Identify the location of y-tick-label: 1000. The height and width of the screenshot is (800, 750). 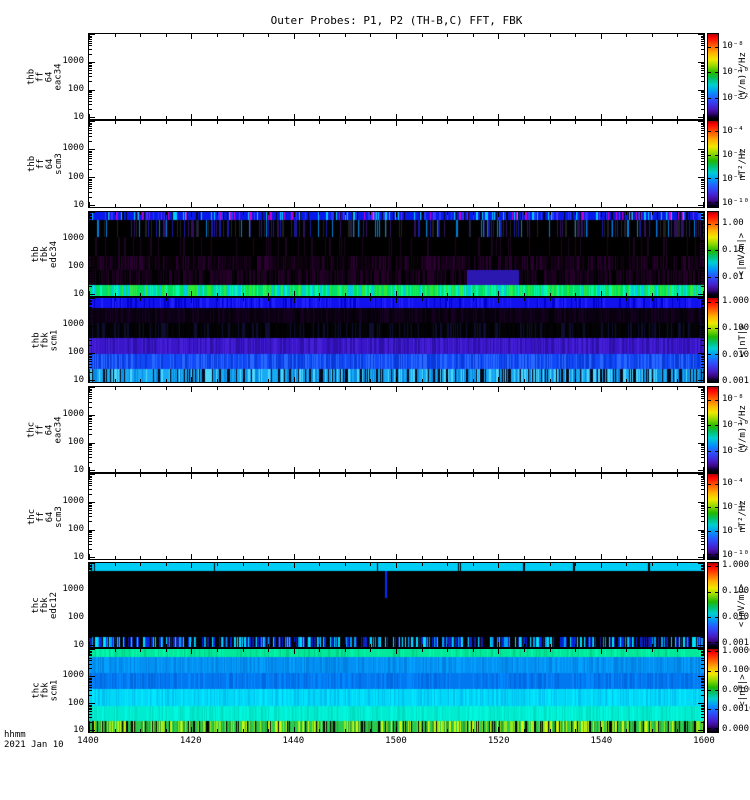
(73, 589).